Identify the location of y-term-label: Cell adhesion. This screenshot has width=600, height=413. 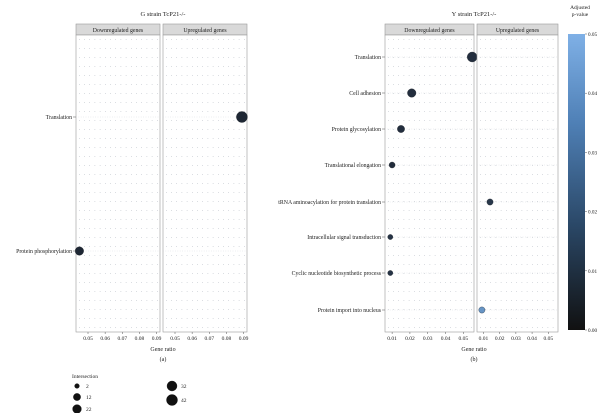
(365, 94).